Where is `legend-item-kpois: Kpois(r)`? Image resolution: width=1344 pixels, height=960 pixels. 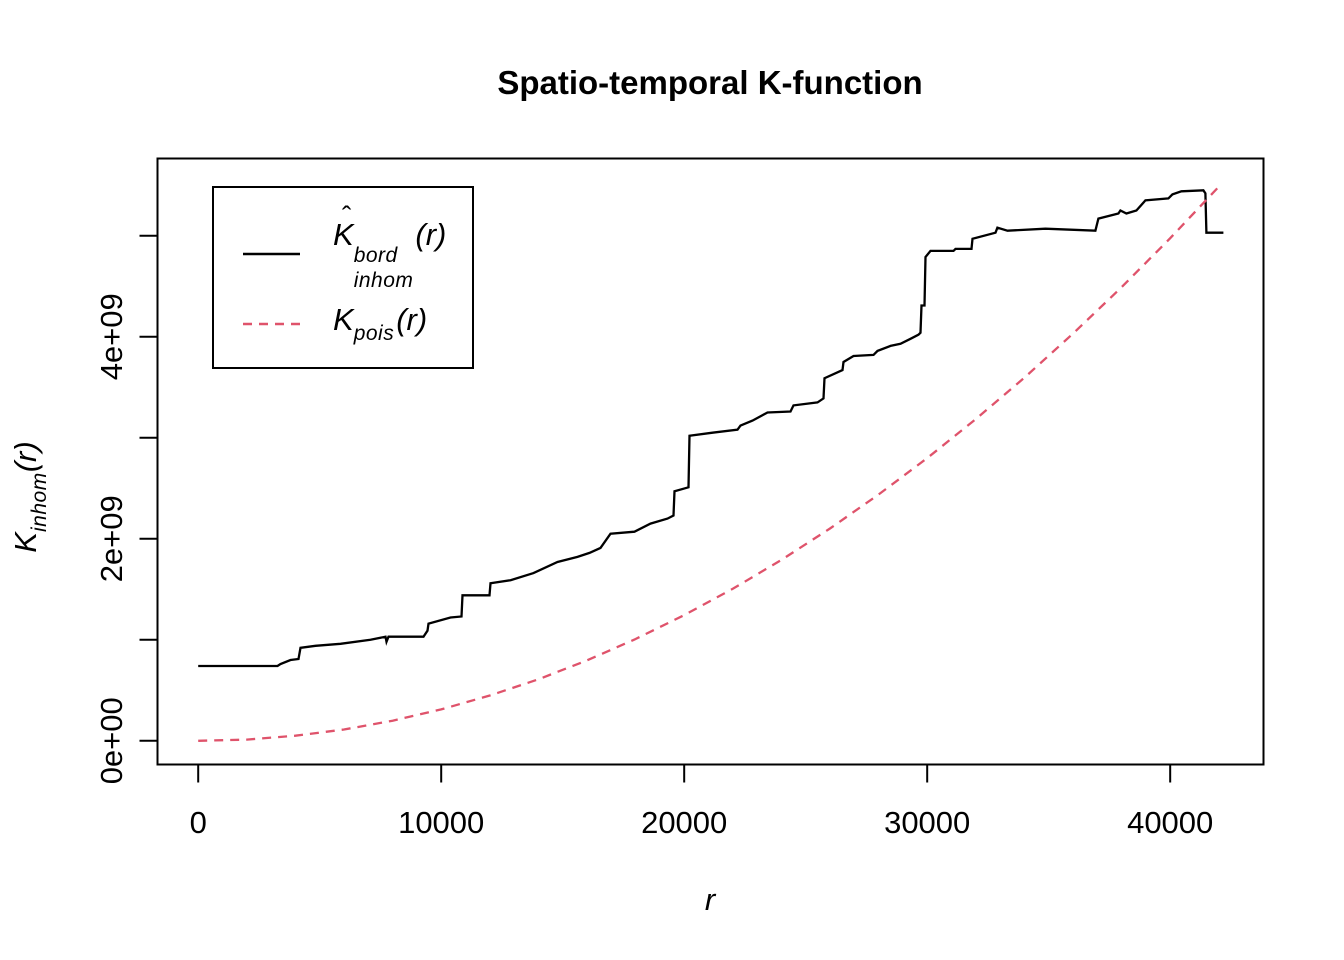 legend-item-kpois: Kpois(r) is located at coordinates (335, 324).